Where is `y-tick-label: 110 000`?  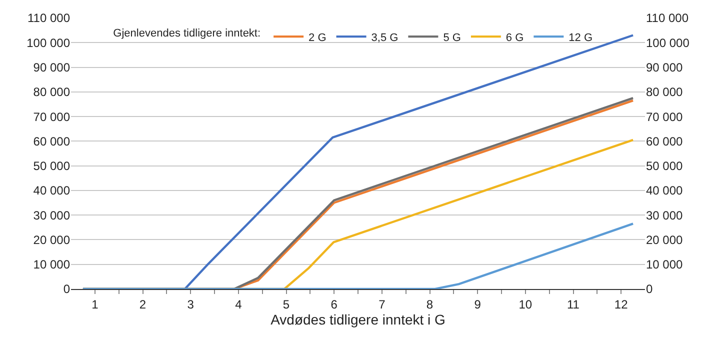 y-tick-label: 110 000 is located at coordinates (49, 18).